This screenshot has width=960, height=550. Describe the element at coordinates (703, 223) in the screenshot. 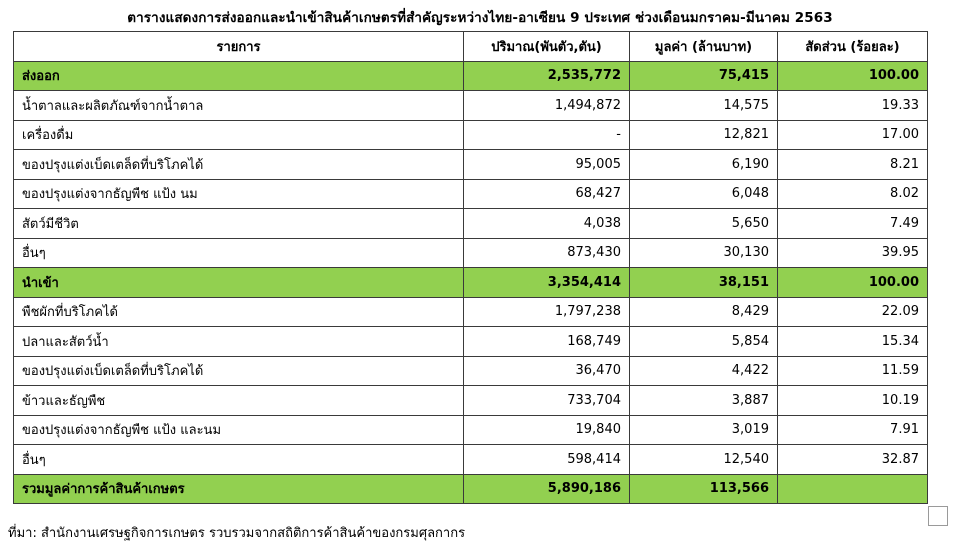

I see `row-value: 5,650` at that location.